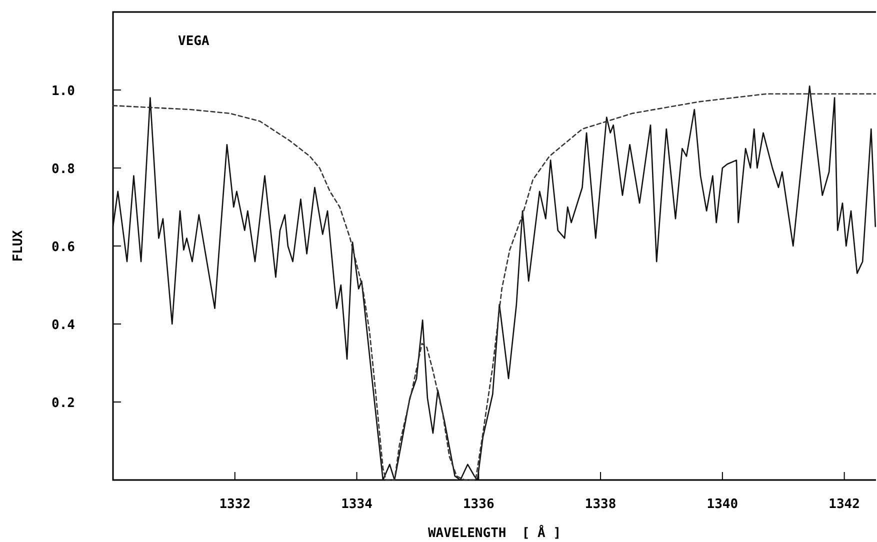 This screenshot has width=877, height=542. What do you see at coordinates (600, 504) in the screenshot?
I see `x-tick-label: 1338` at bounding box center [600, 504].